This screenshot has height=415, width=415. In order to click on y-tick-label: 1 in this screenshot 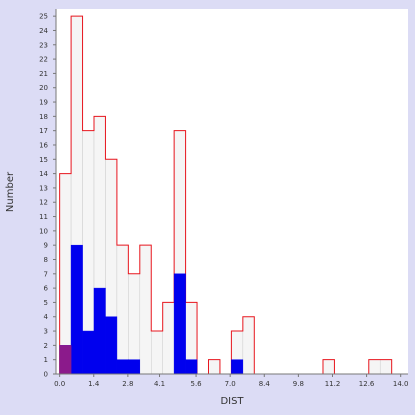, I will do `click(46, 360)`.